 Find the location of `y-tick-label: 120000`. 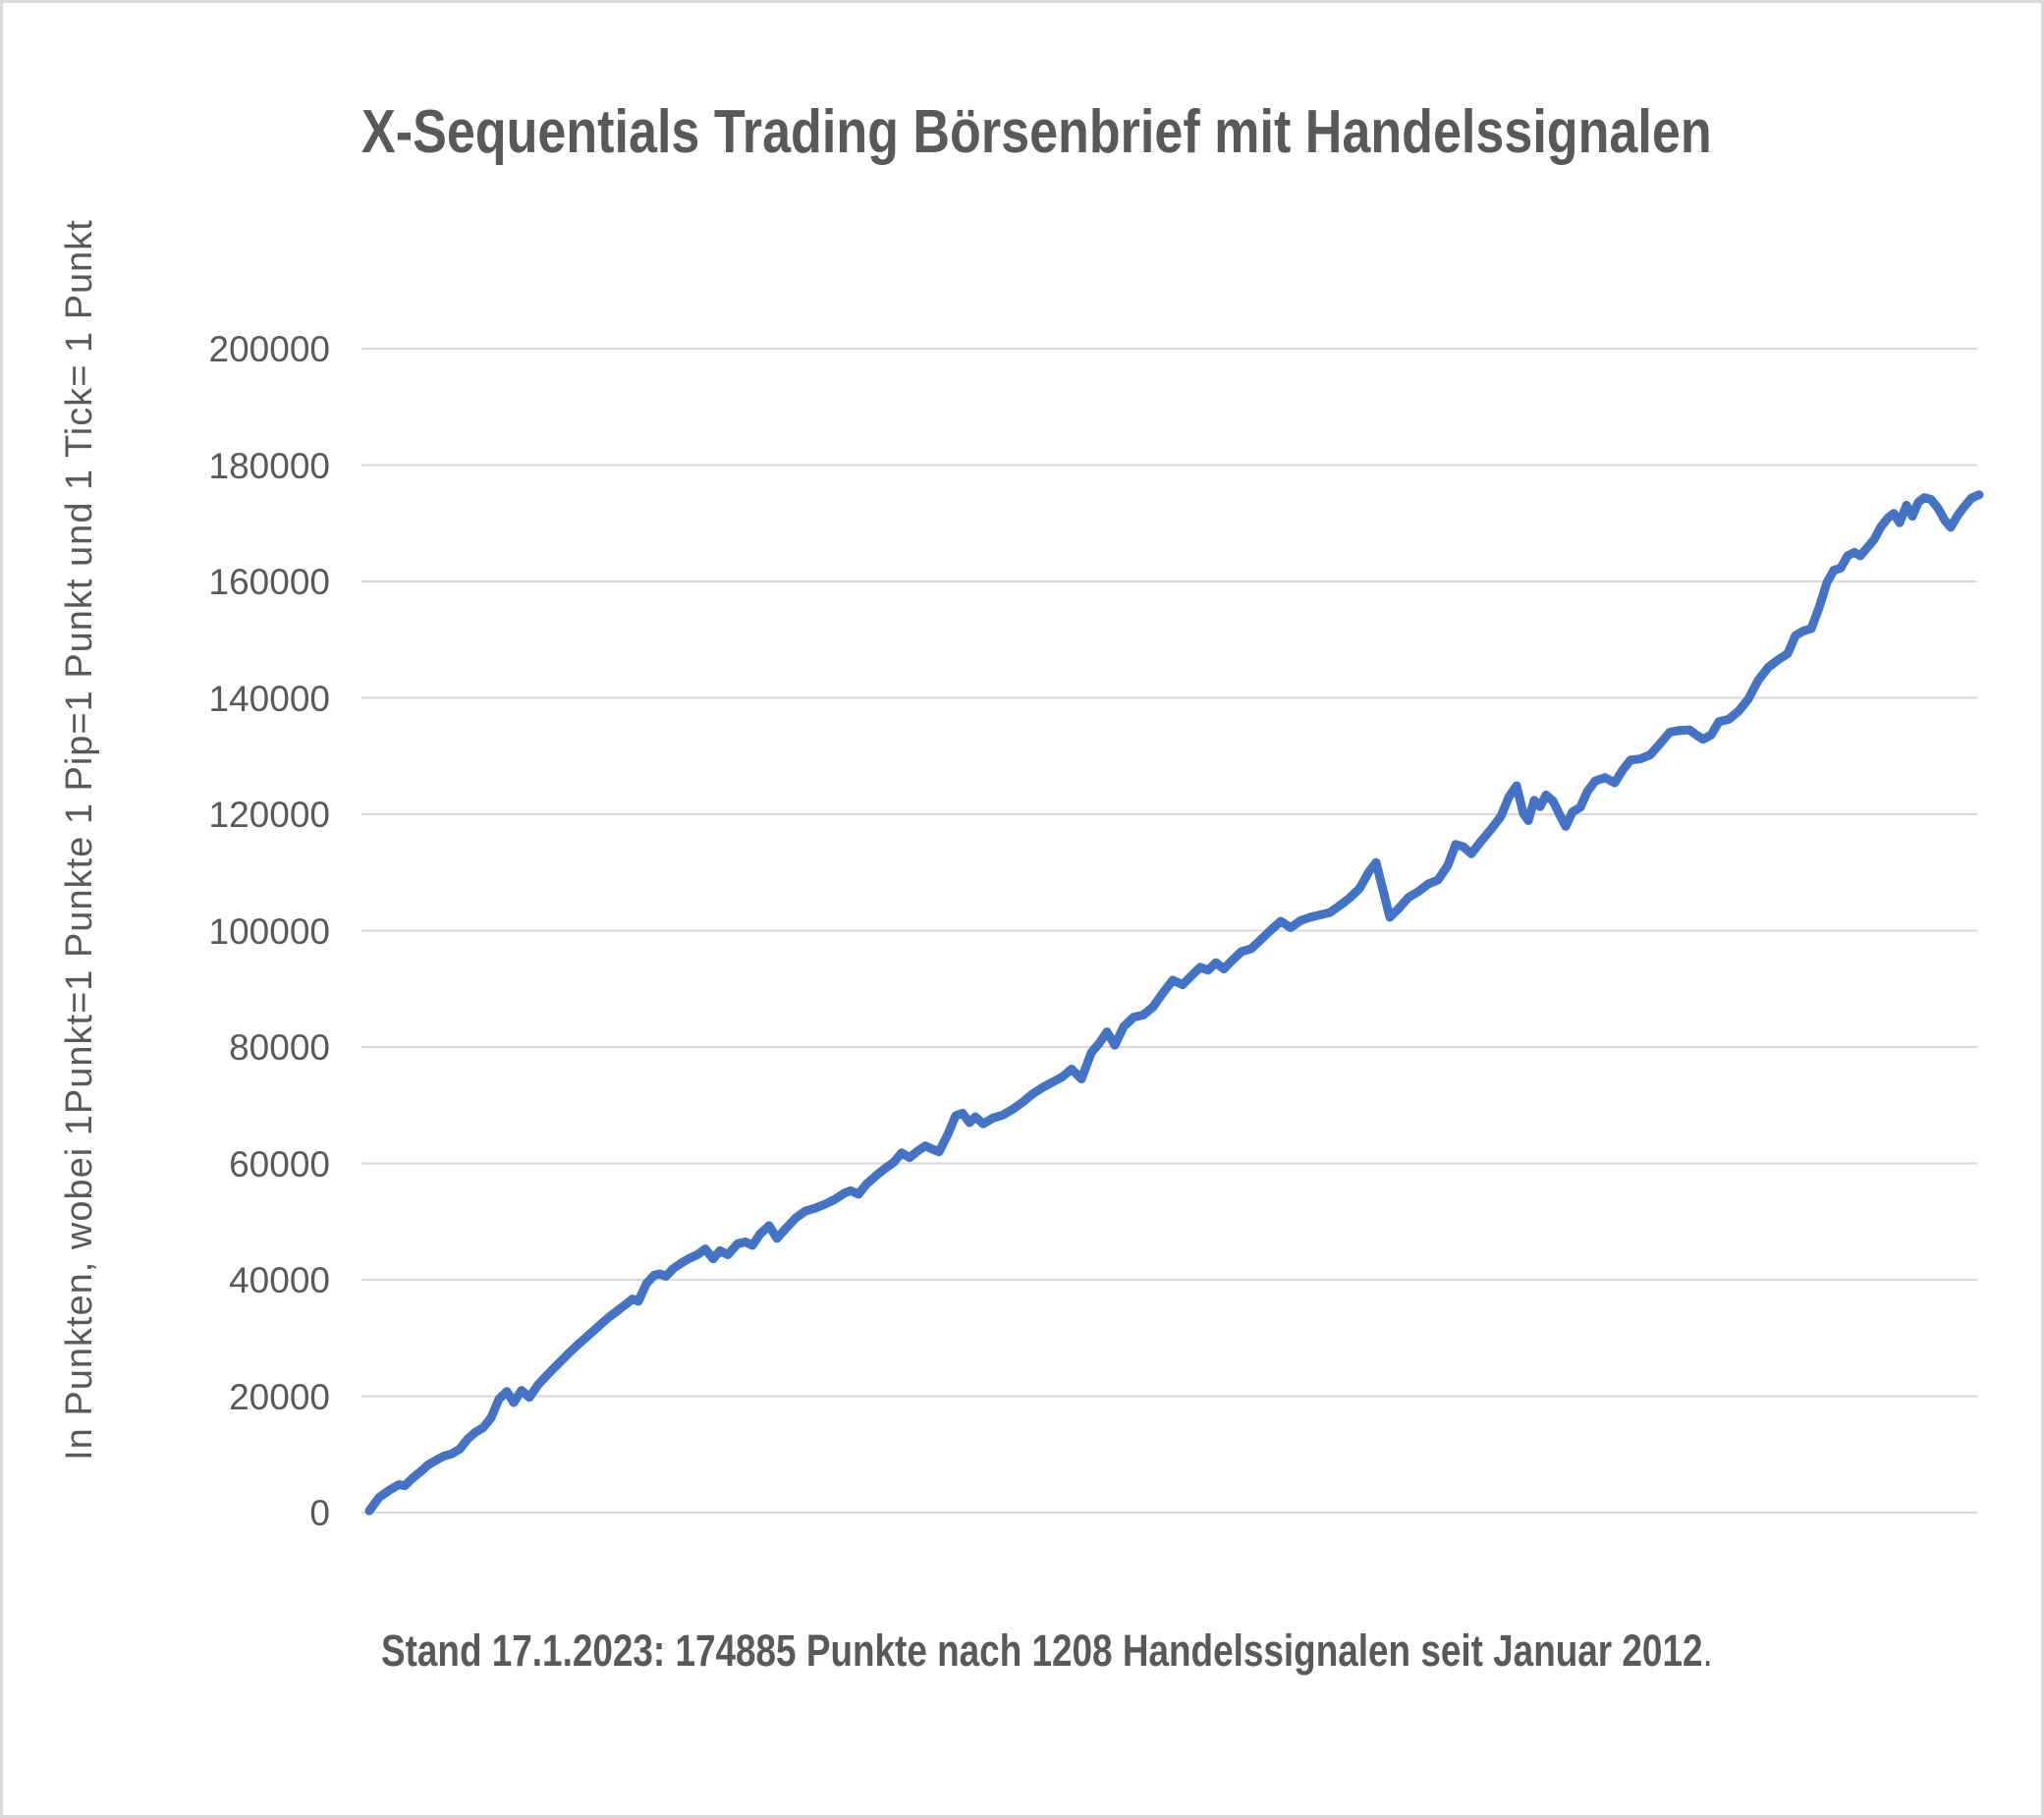

y-tick-label: 120000 is located at coordinates (269, 815).